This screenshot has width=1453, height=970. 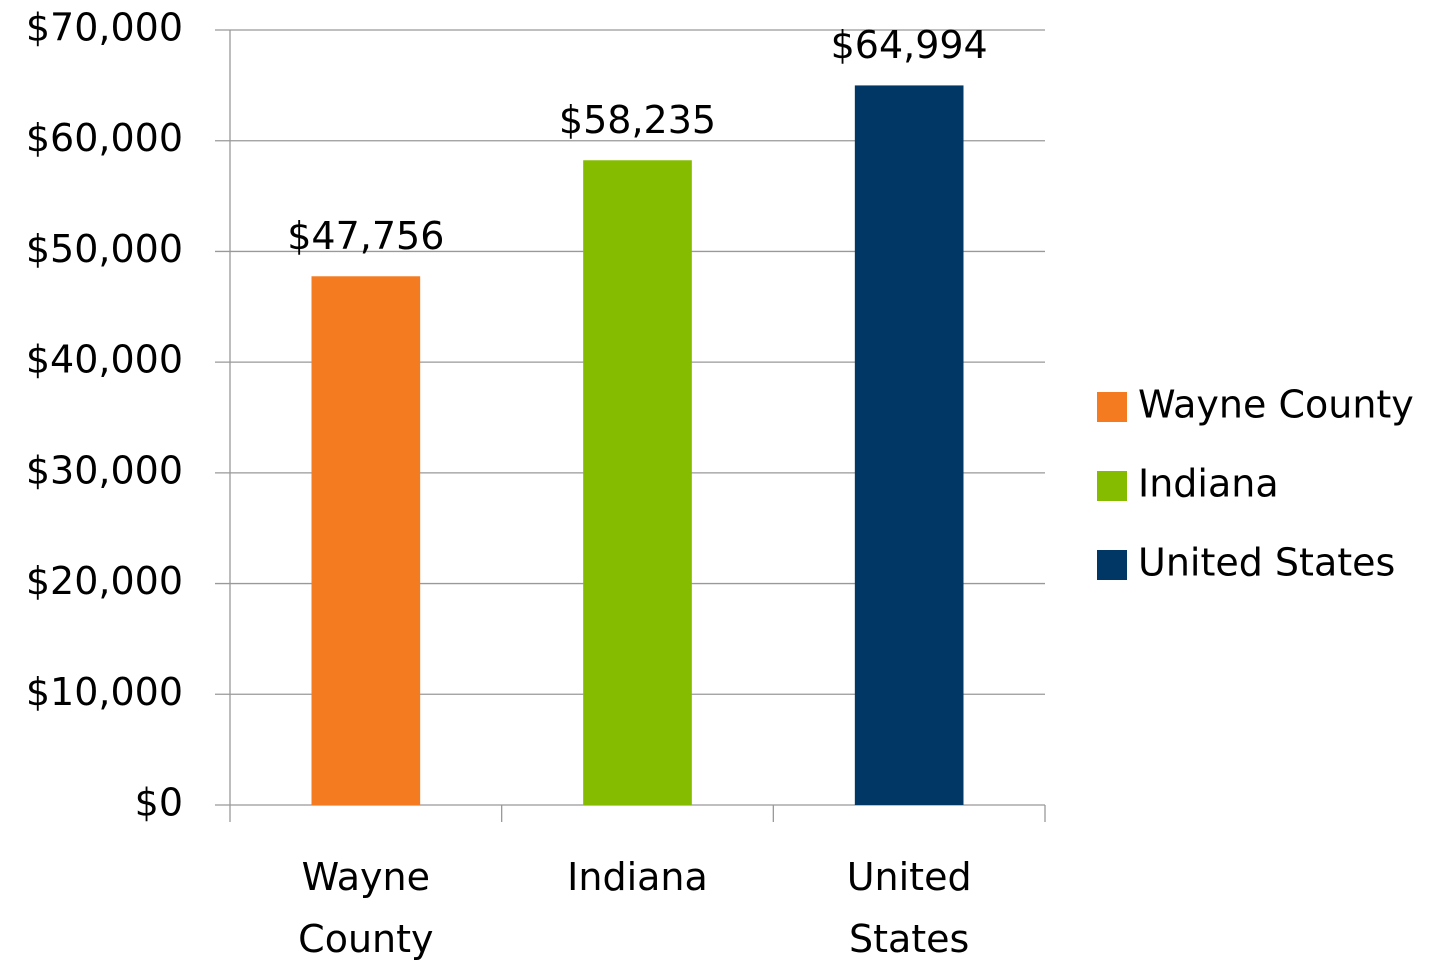 I want to click on y-tick-label: $20,000, so click(x=104, y=581).